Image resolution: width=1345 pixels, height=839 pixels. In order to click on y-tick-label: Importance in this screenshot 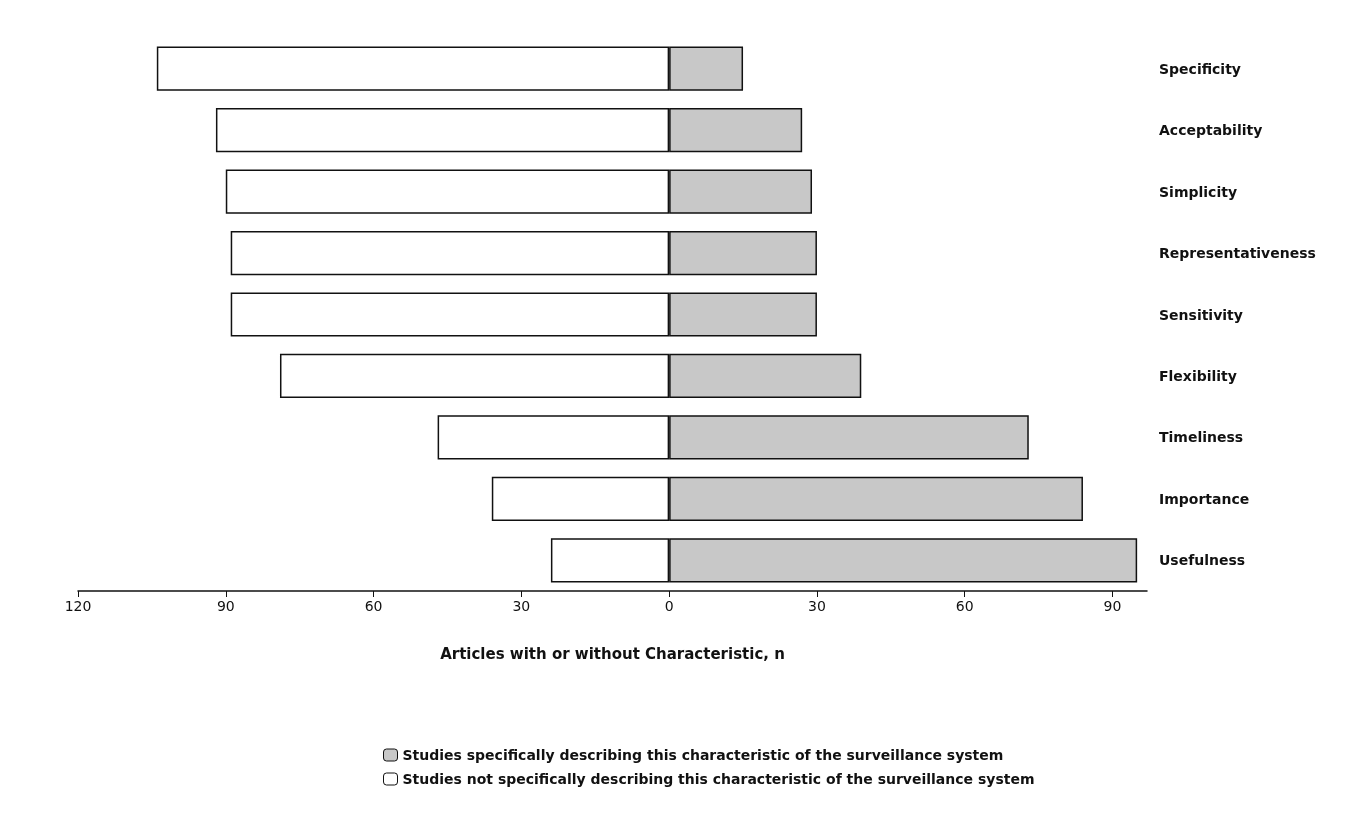, I will do `click(1204, 498)`.